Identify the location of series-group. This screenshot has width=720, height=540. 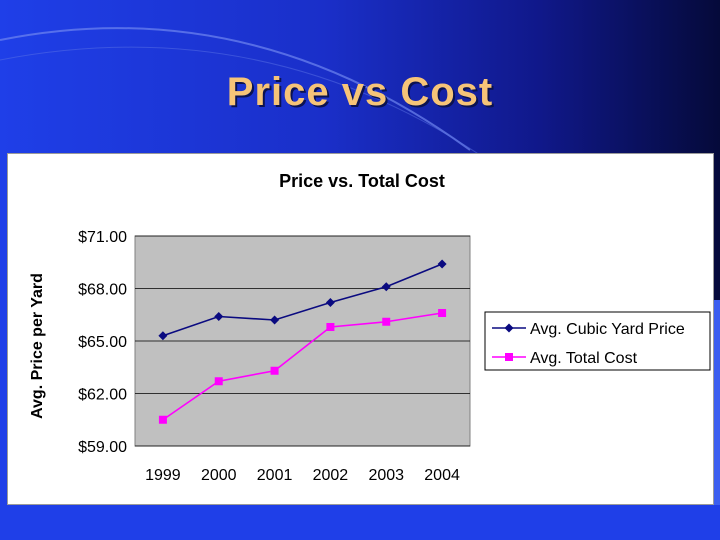
(302, 341).